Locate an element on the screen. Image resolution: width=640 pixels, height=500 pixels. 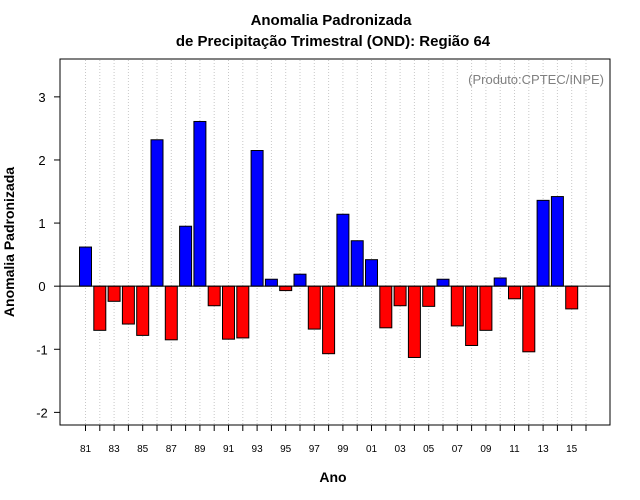
bar-2000 is located at coordinates (357, 263).